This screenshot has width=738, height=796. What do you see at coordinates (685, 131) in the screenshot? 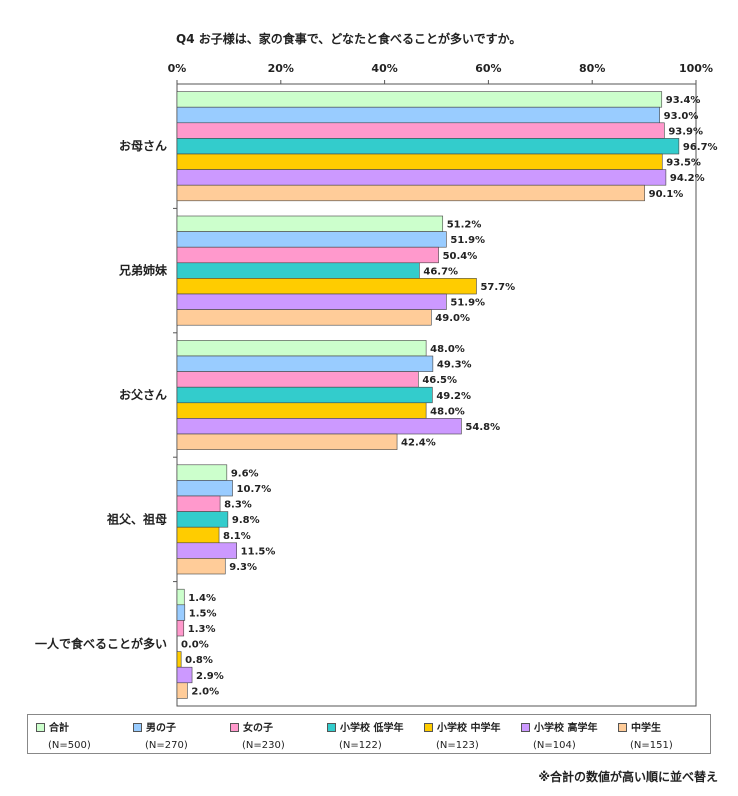
I see `data-label: 93.9%` at bounding box center [685, 131].